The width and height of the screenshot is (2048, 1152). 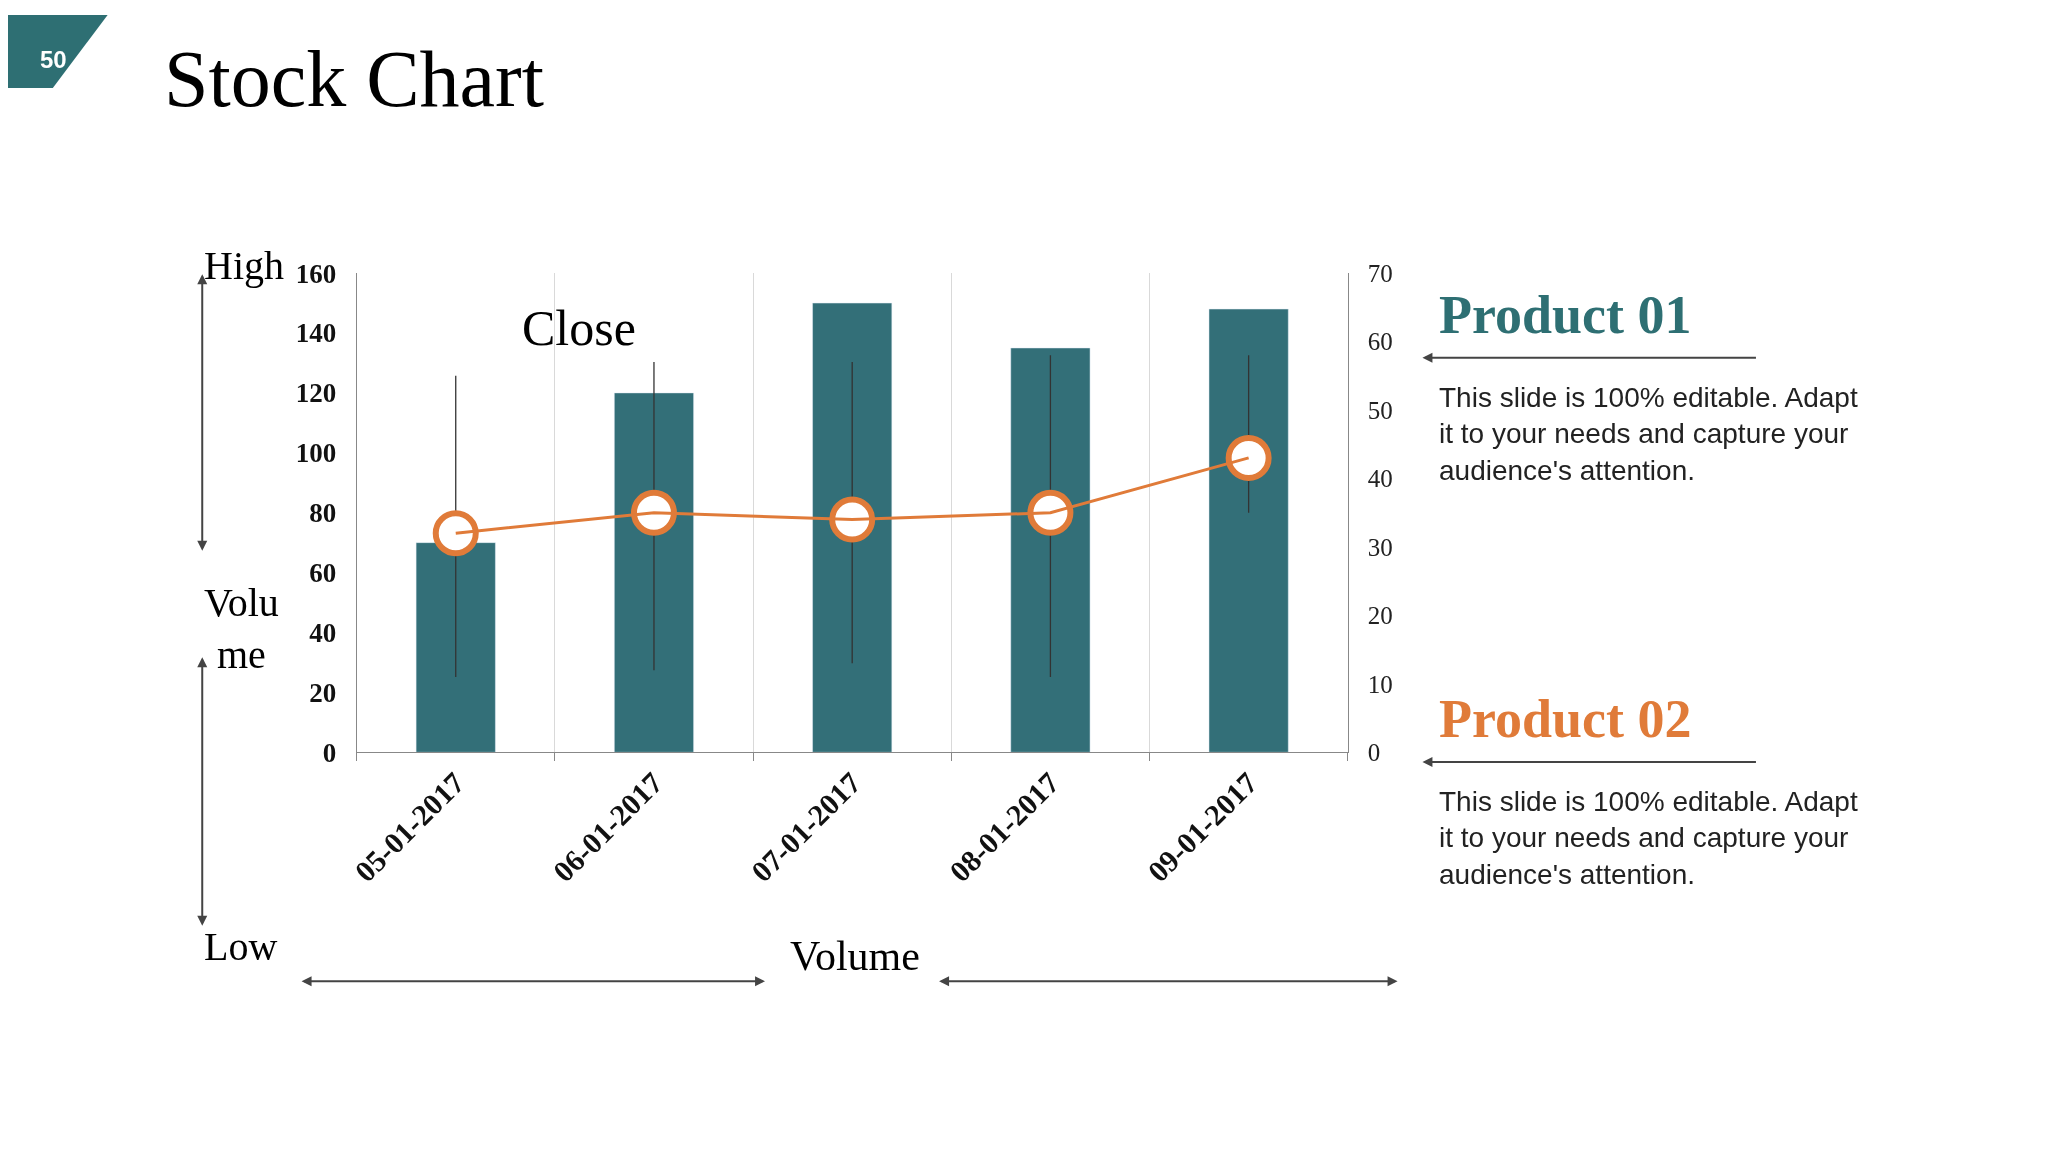 I want to click on y2-tick-label: 10, so click(x=1380, y=684).